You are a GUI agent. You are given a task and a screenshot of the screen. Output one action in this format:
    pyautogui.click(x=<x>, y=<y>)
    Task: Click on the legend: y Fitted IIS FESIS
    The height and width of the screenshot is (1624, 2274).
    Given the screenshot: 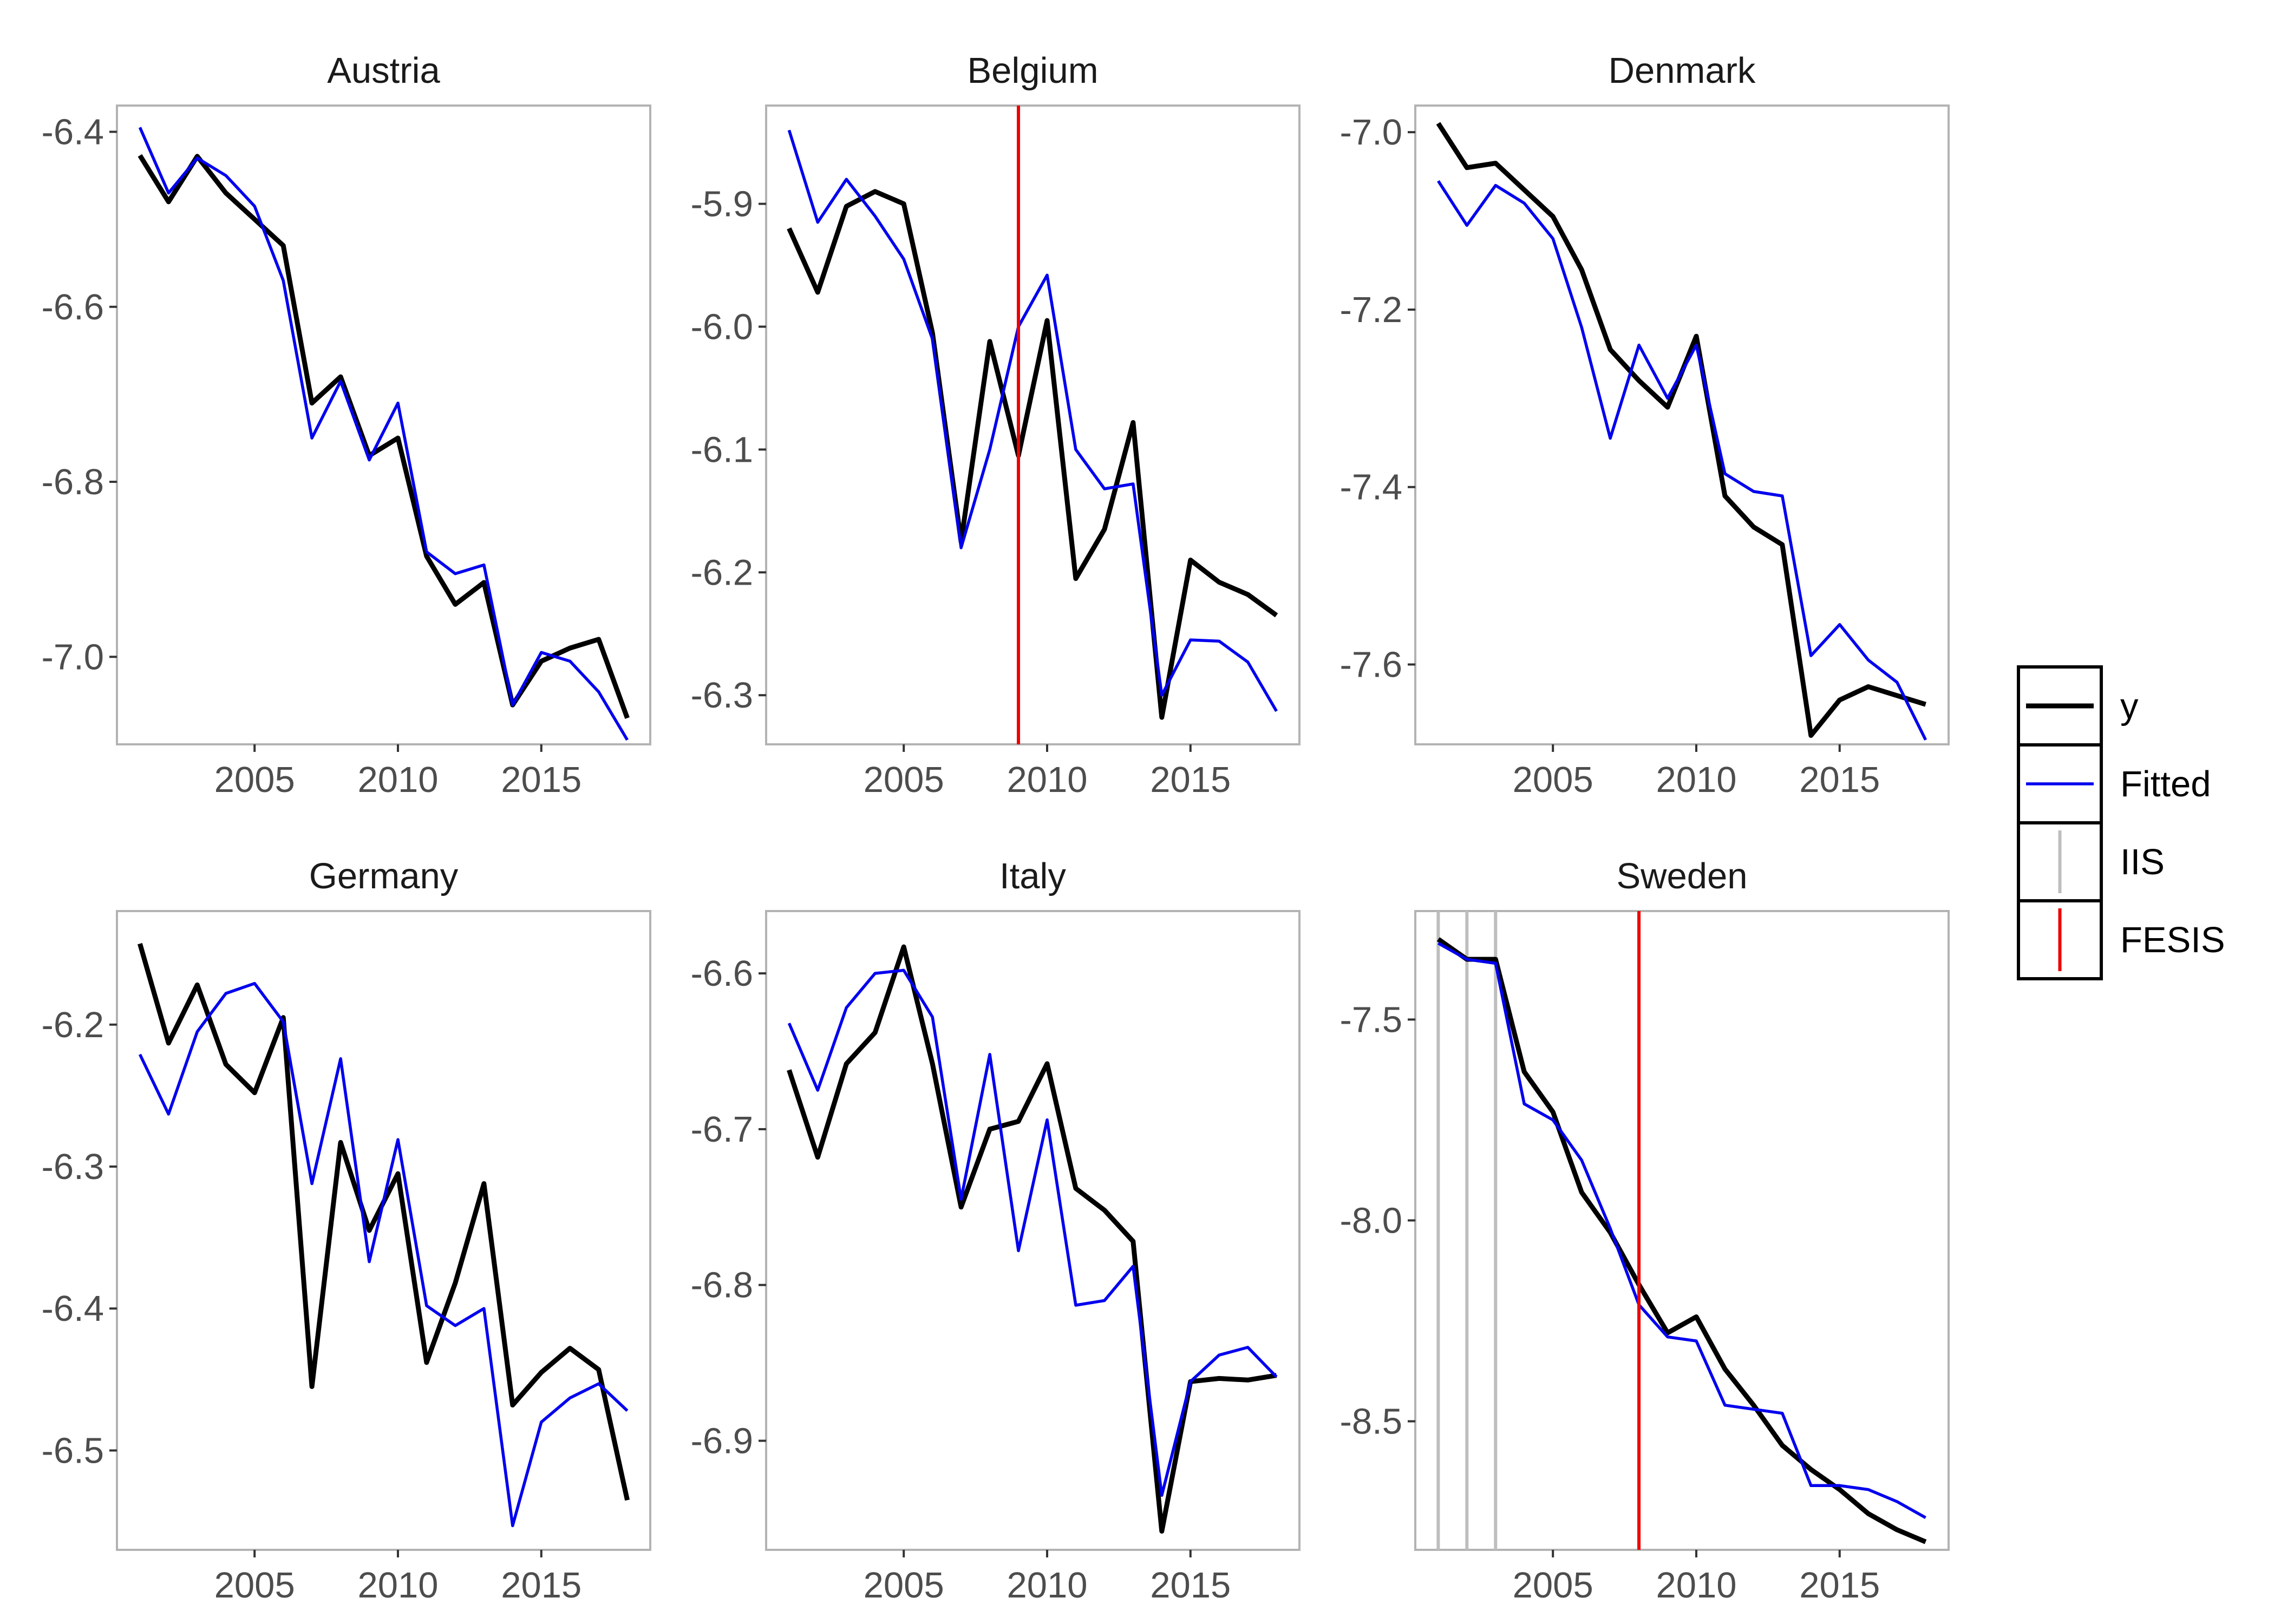 What is the action you would take?
    pyautogui.click(x=2121, y=822)
    